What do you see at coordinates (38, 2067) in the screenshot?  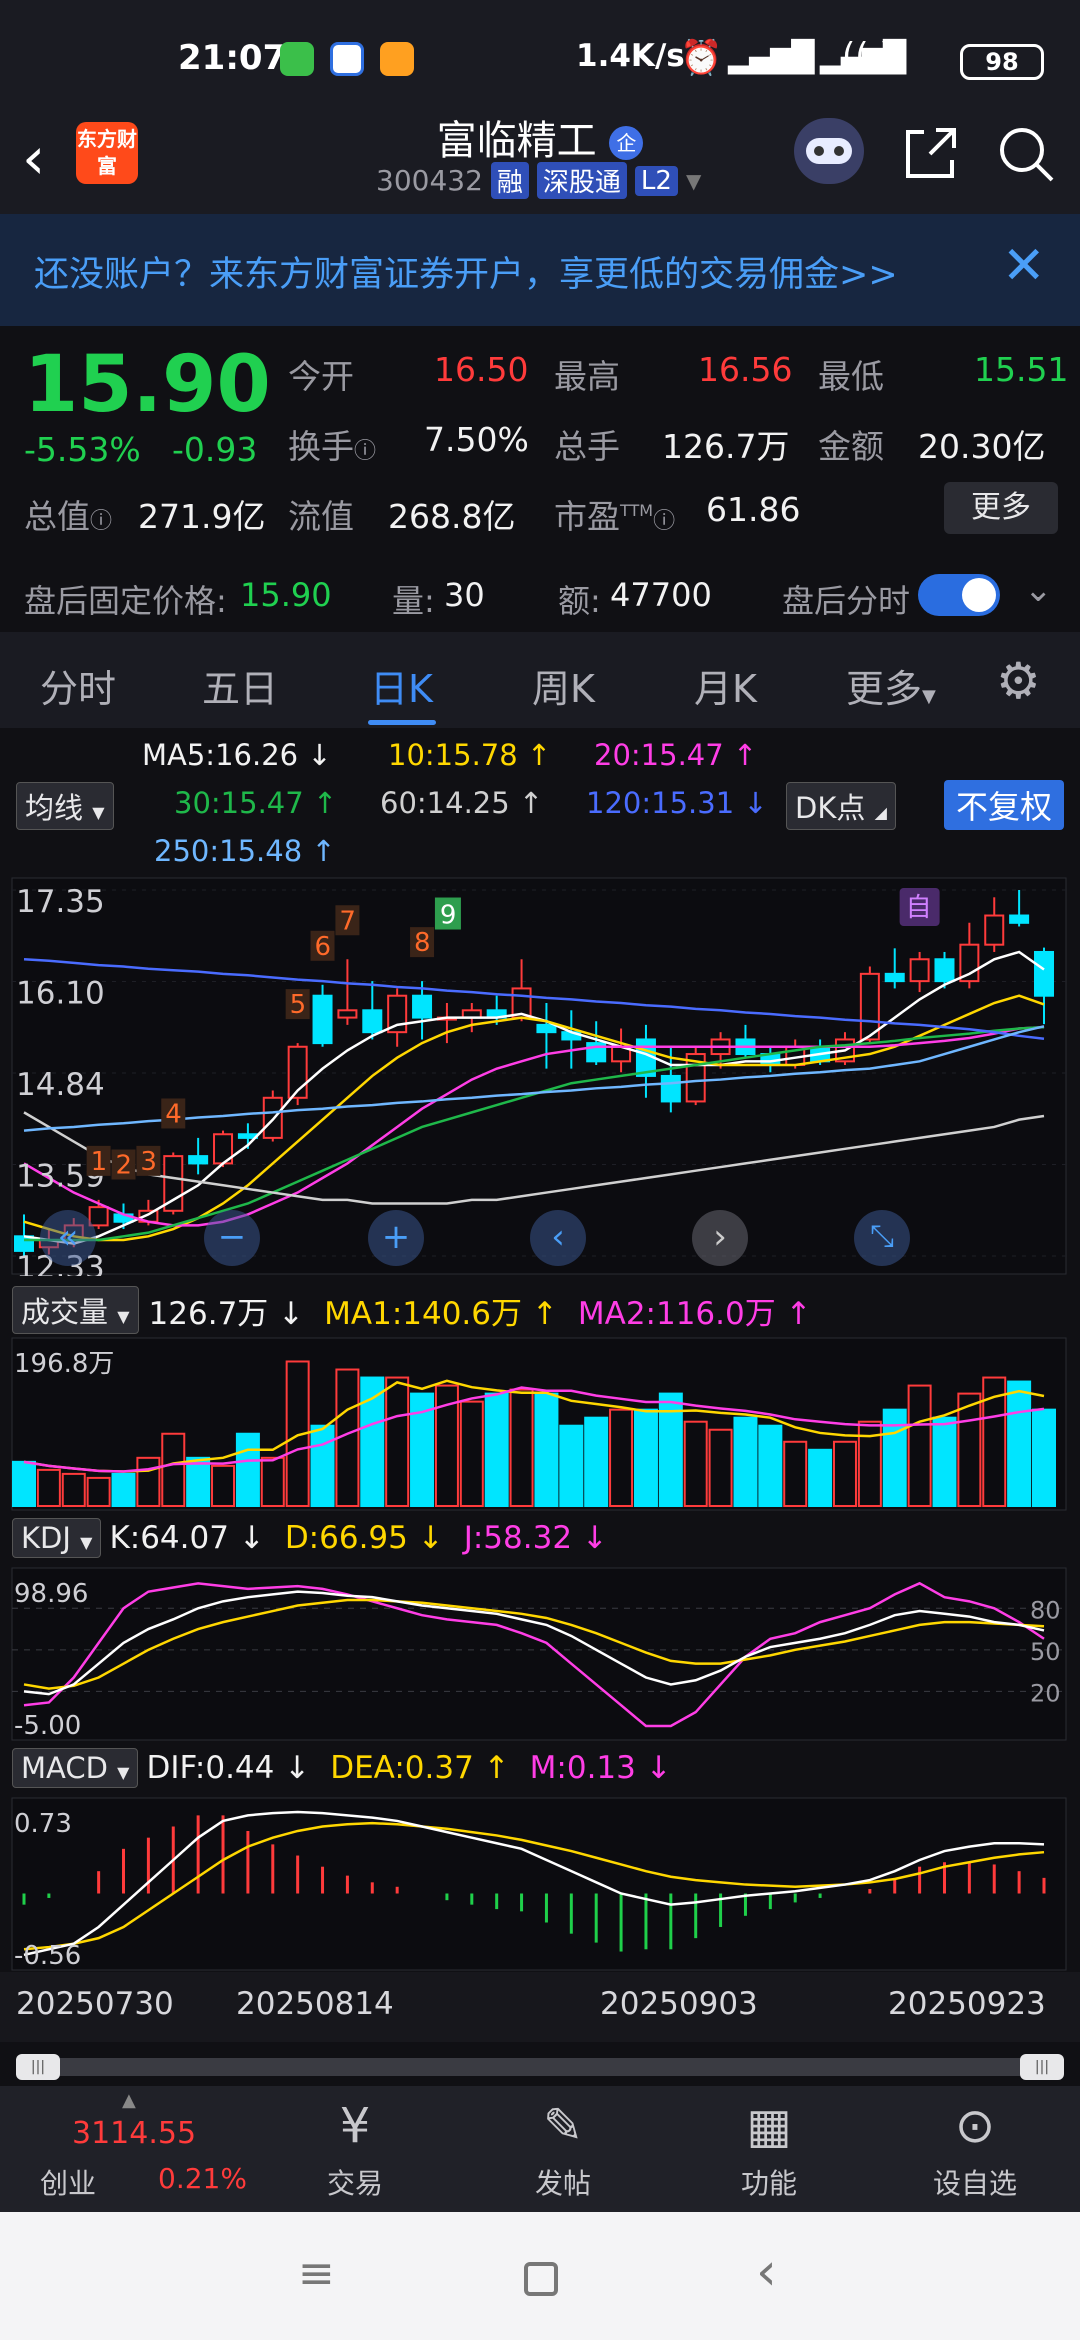 I see `scroll-handle-left: |||` at bounding box center [38, 2067].